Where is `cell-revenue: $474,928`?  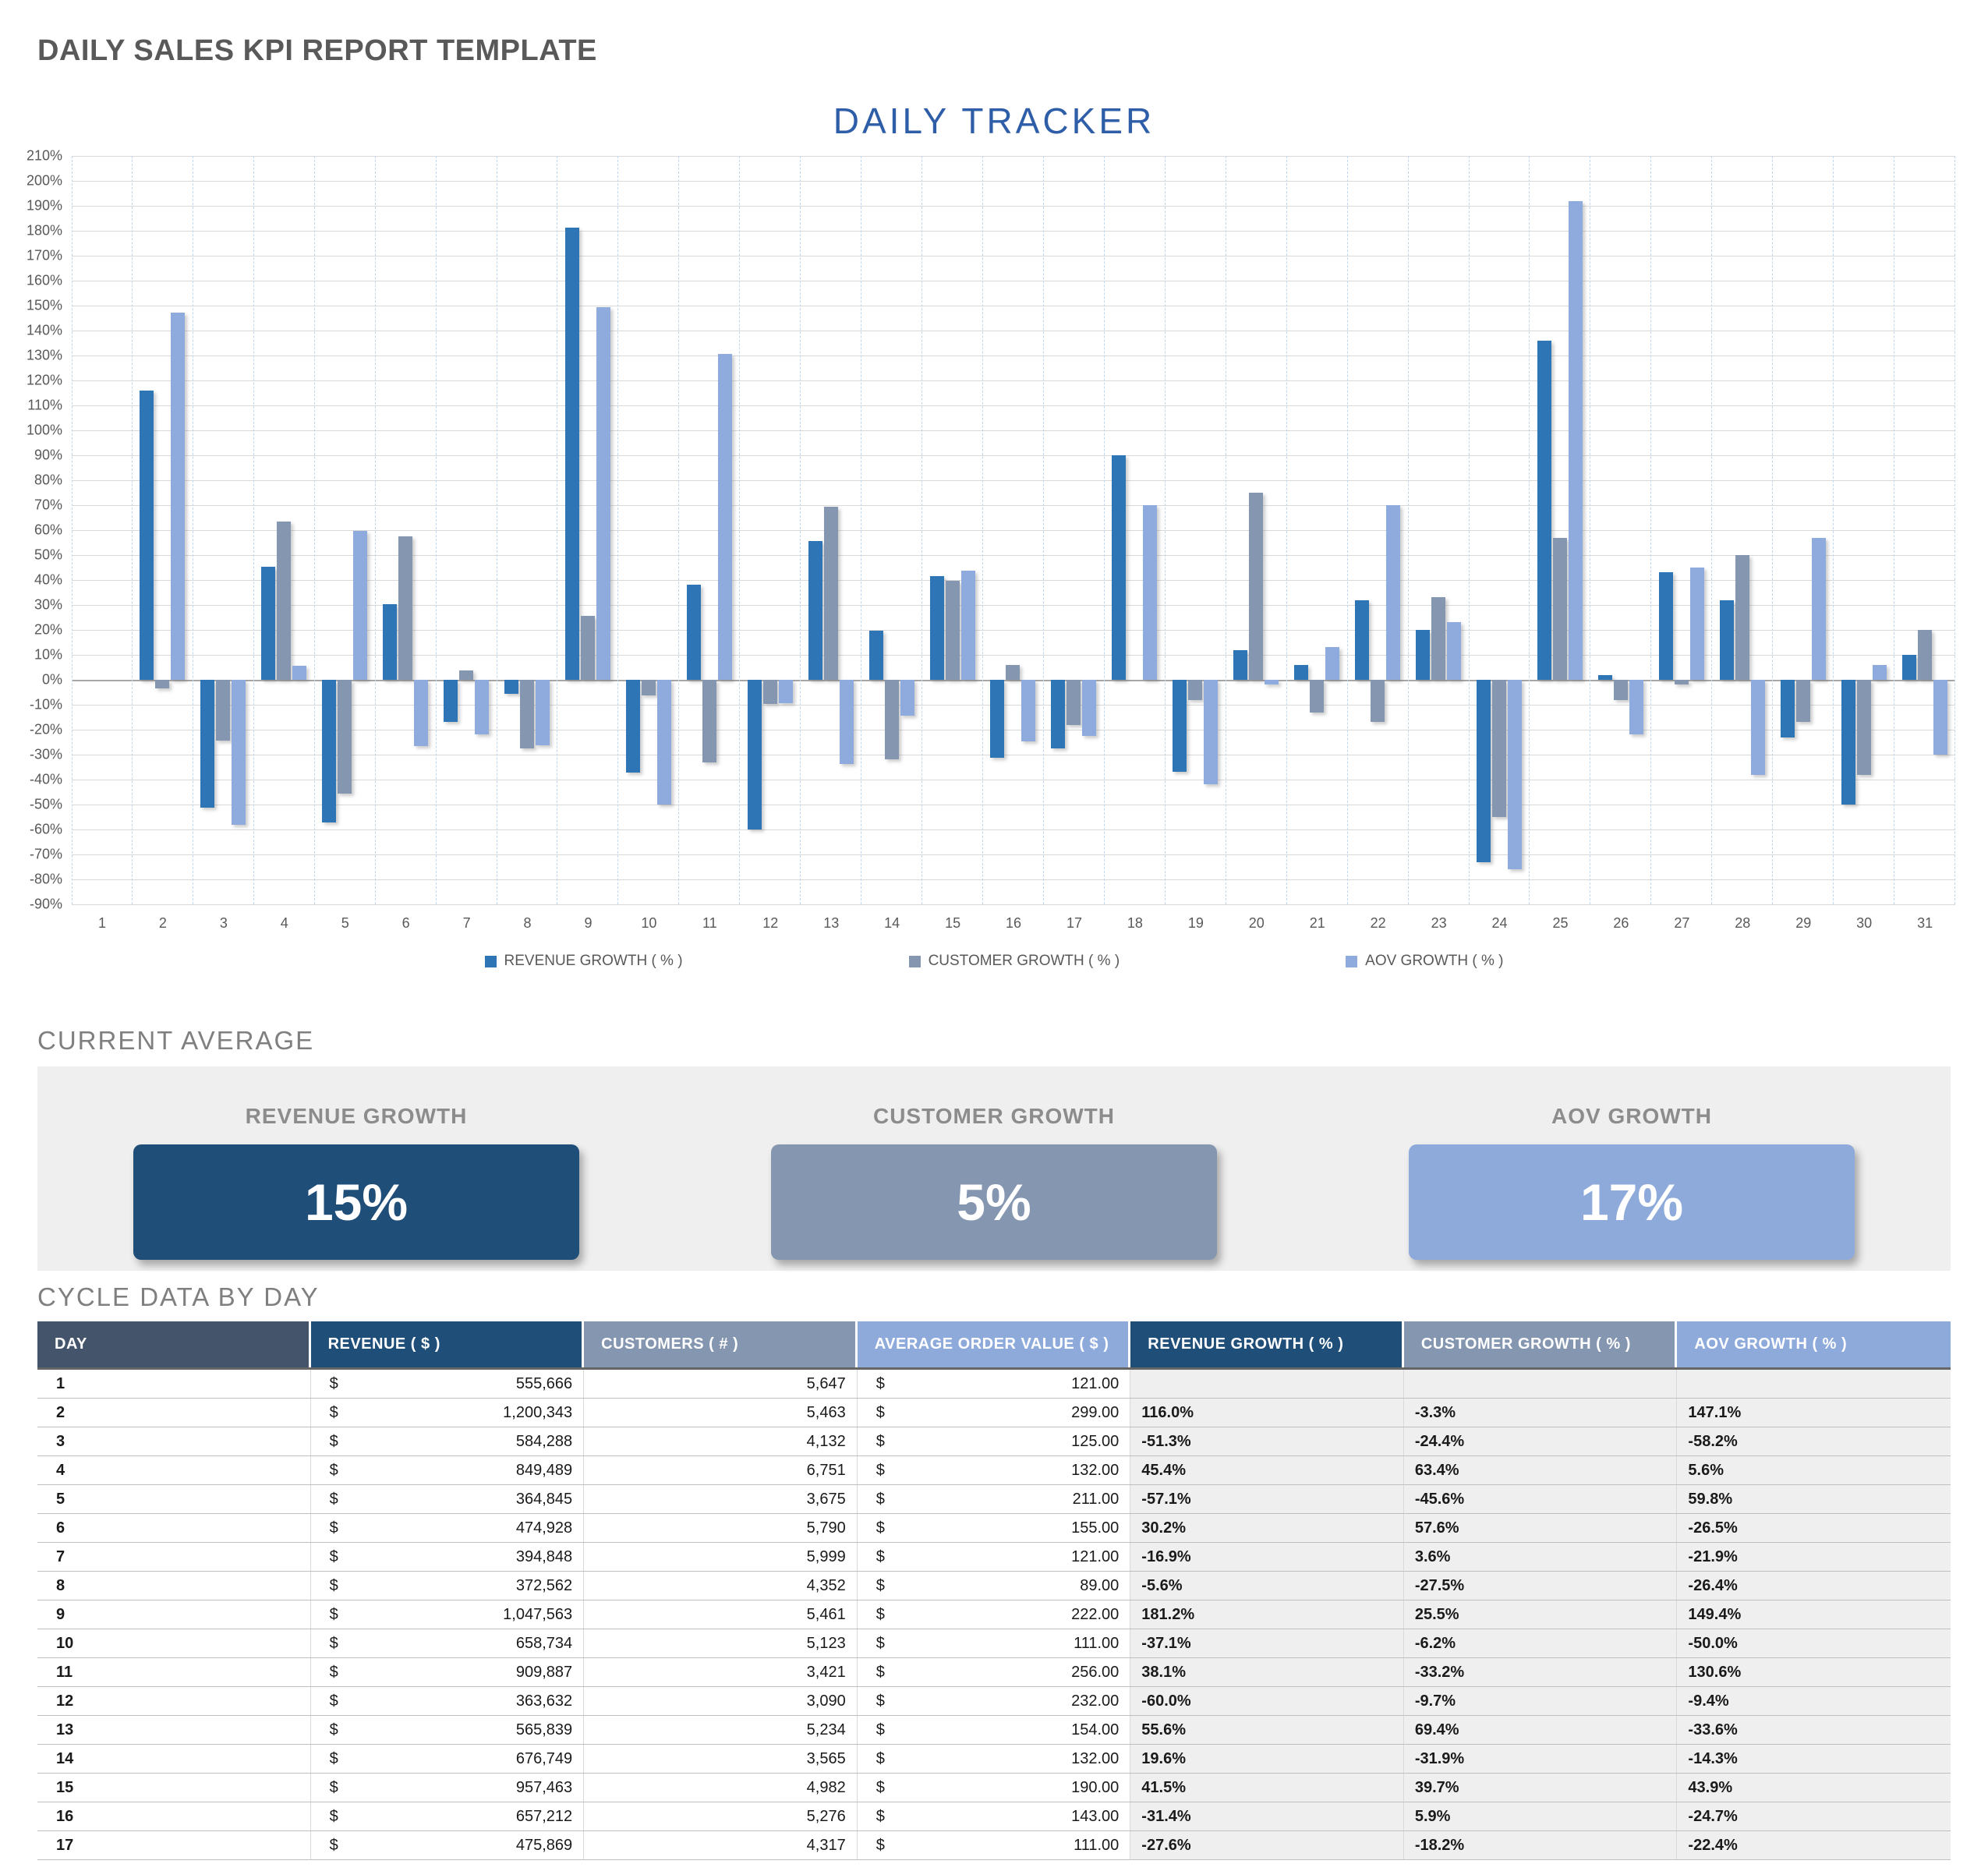 cell-revenue: $474,928 is located at coordinates (448, 1528).